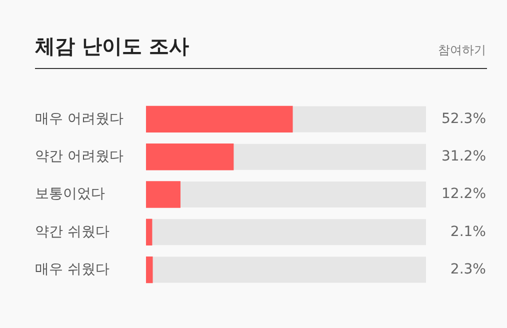 This screenshot has height=328, width=507. Describe the element at coordinates (72, 269) in the screenshot. I see `y-tick-label: 매우 쉬웠다` at that location.